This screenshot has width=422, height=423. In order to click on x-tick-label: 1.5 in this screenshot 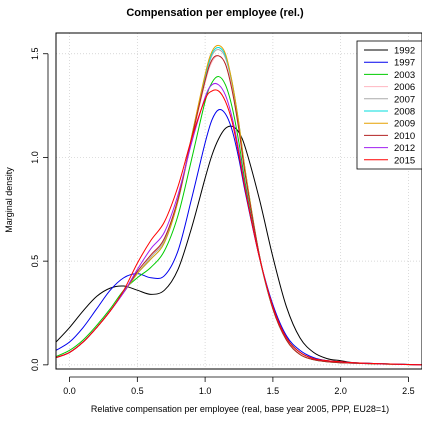, I will do `click(273, 391)`.